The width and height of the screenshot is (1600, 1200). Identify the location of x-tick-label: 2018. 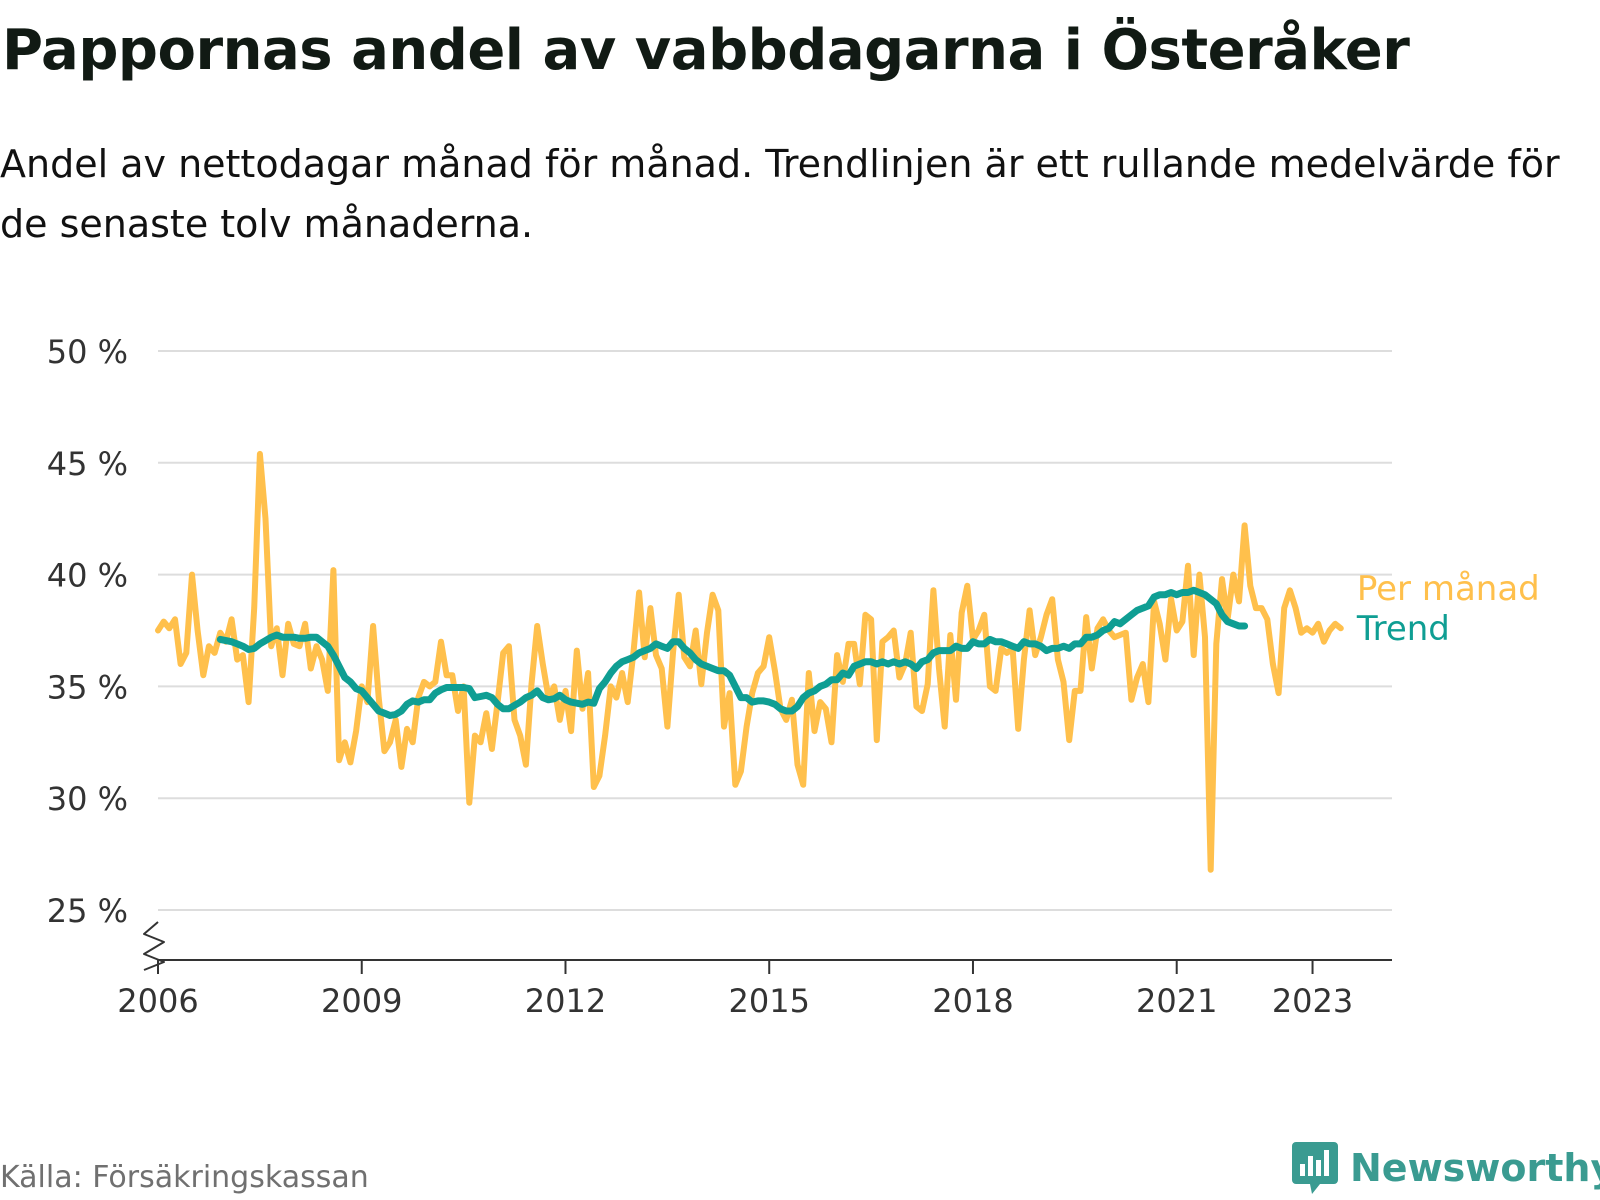
(972, 1001).